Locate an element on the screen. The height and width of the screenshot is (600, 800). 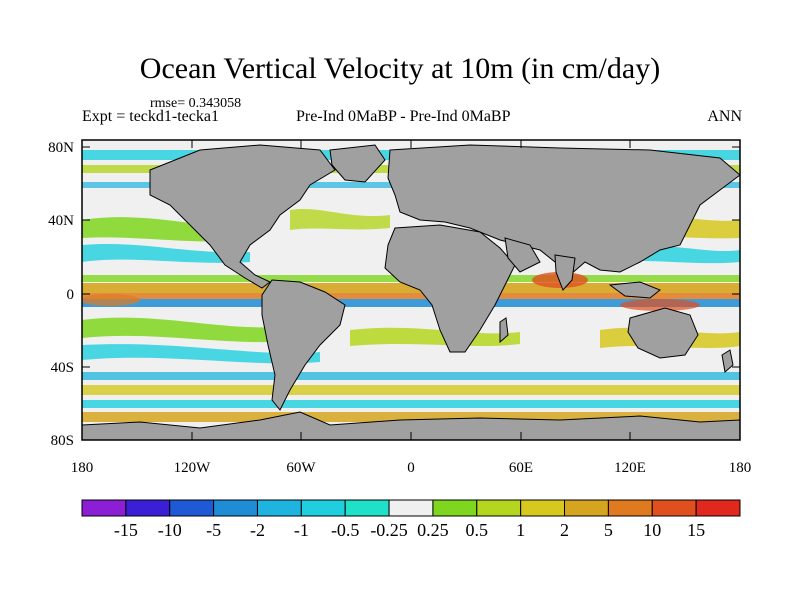
south-america is located at coordinates (303, 345).